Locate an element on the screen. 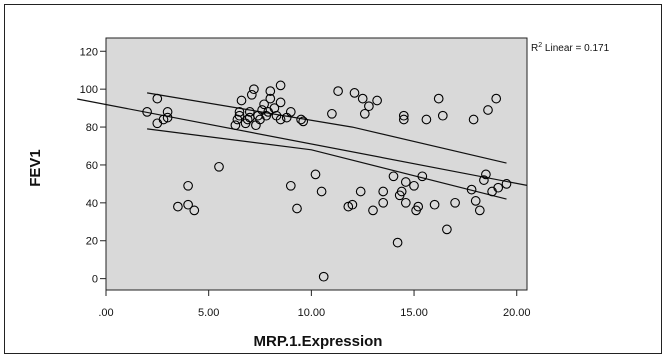 The width and height of the screenshot is (668, 358). x-tick-label: 20.00 is located at coordinates (517, 313).